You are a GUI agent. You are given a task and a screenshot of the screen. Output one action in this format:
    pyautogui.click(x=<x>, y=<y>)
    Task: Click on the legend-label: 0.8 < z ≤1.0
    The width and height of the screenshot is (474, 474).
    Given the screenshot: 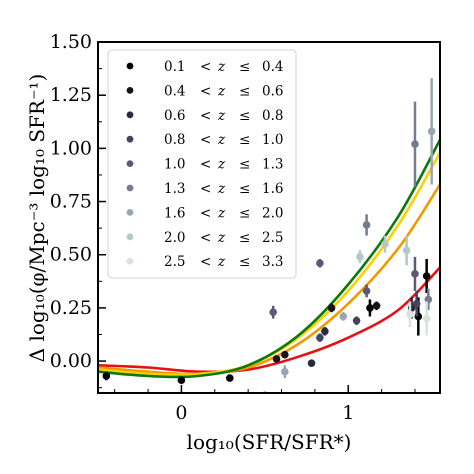 What is the action you would take?
    pyautogui.click(x=223, y=140)
    